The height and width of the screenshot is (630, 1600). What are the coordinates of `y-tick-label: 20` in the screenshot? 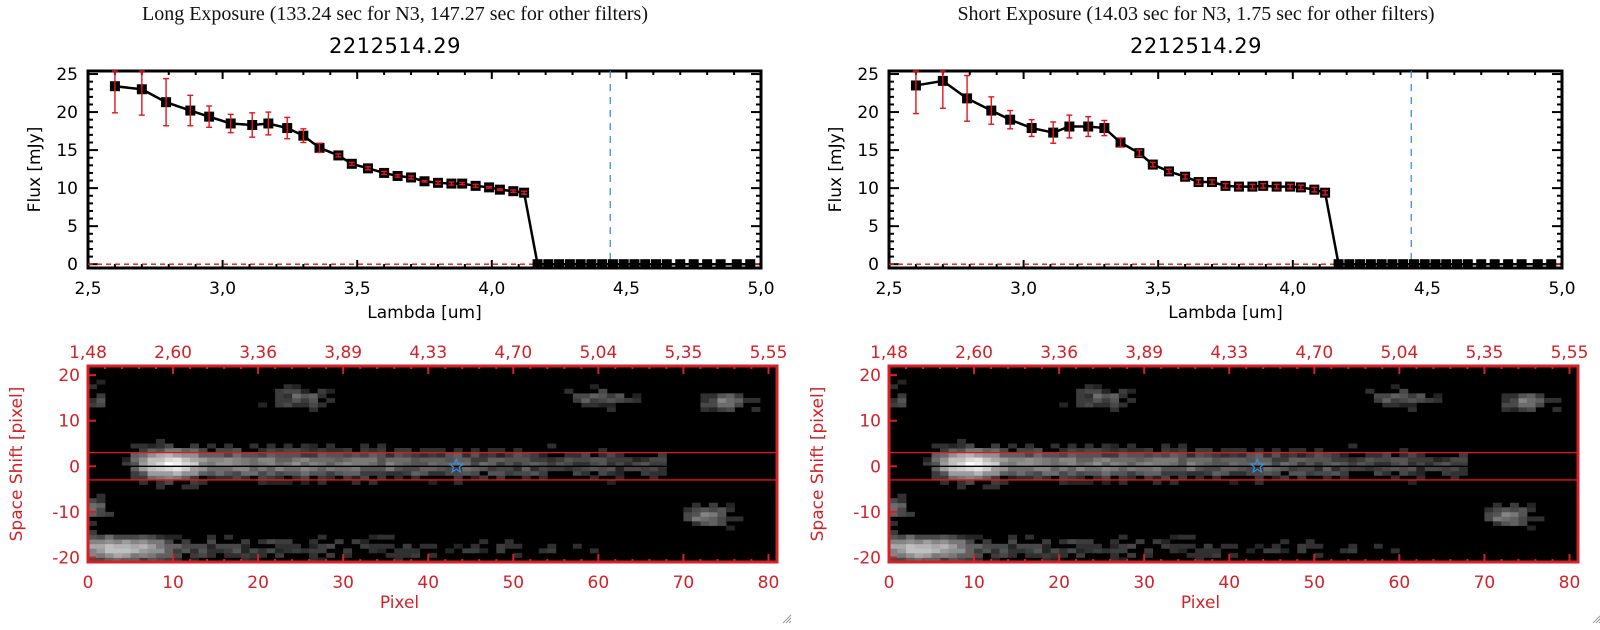 It's located at (868, 113).